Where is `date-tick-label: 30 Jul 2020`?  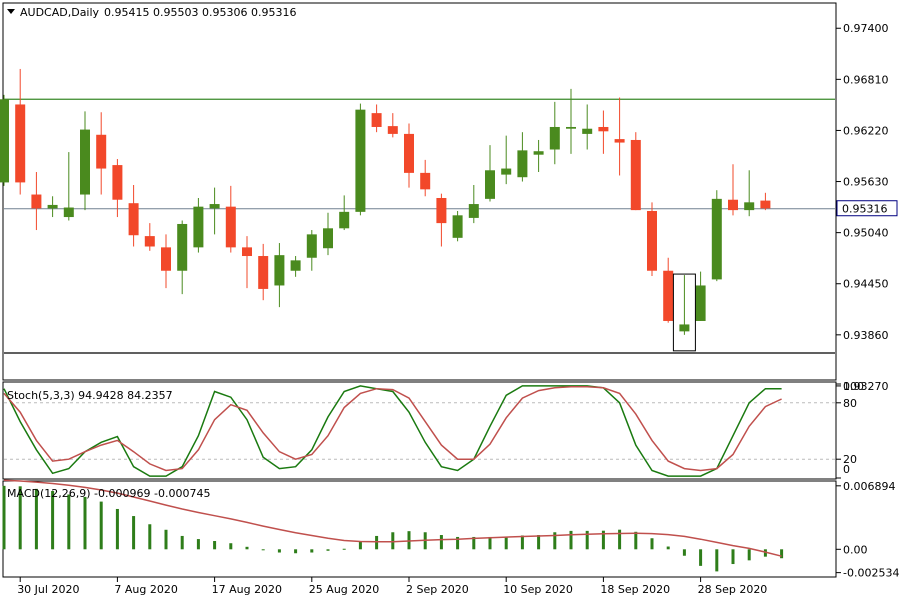 date-tick-label: 30 Jul 2020 is located at coordinates (48, 589).